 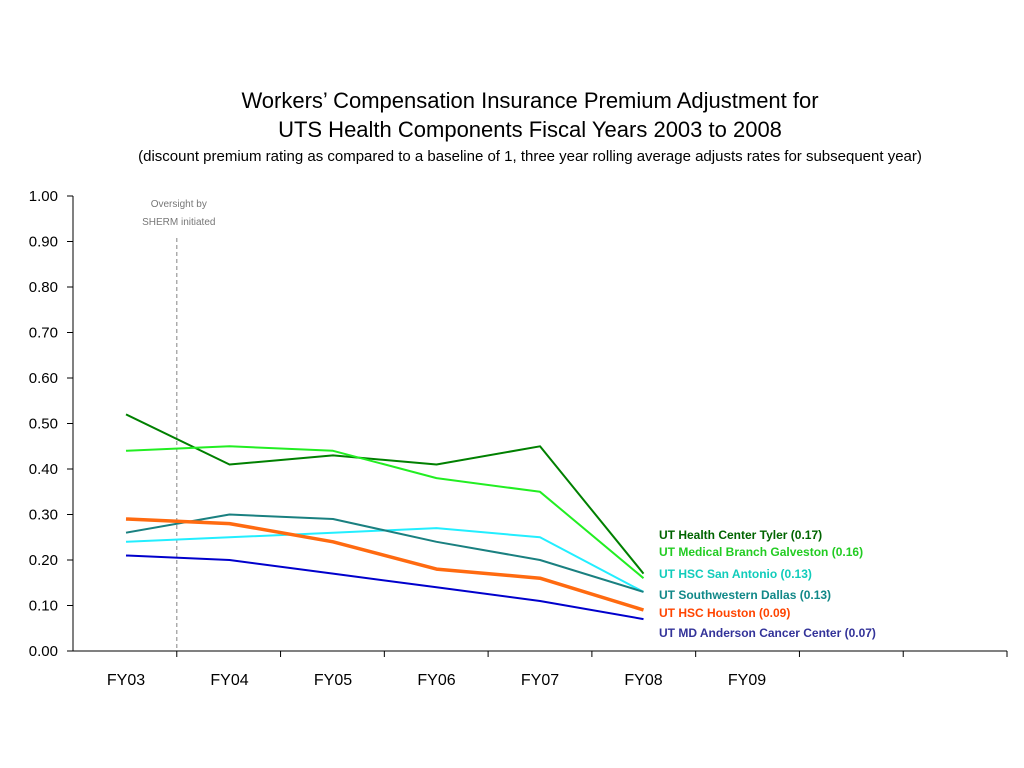 I want to click on oversight-annotation: SHERM initiated, so click(x=178, y=222).